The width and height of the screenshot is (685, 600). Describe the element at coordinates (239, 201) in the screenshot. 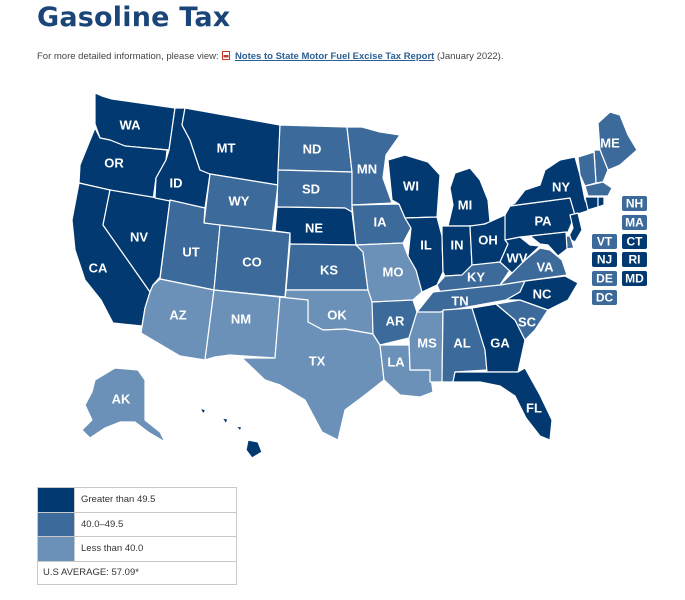

I see `state-label-WY: WY` at that location.